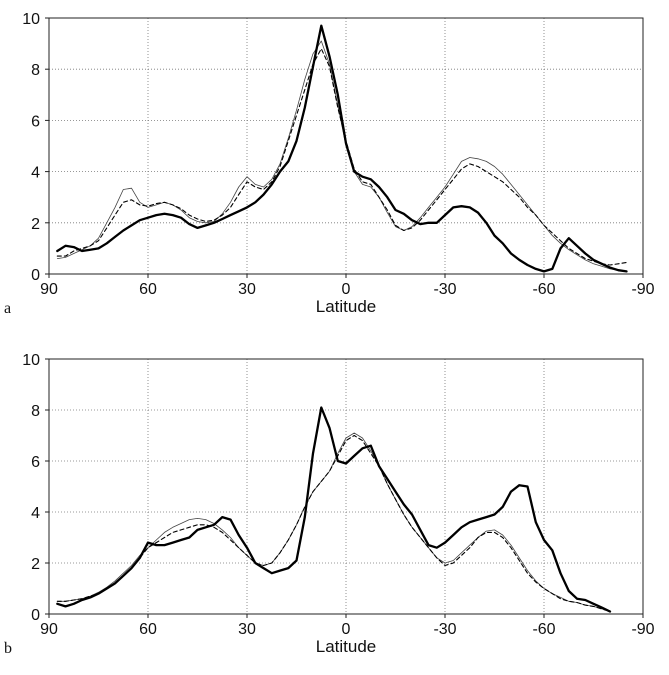  What do you see at coordinates (8, 648) in the screenshot?
I see `panel-label: b` at bounding box center [8, 648].